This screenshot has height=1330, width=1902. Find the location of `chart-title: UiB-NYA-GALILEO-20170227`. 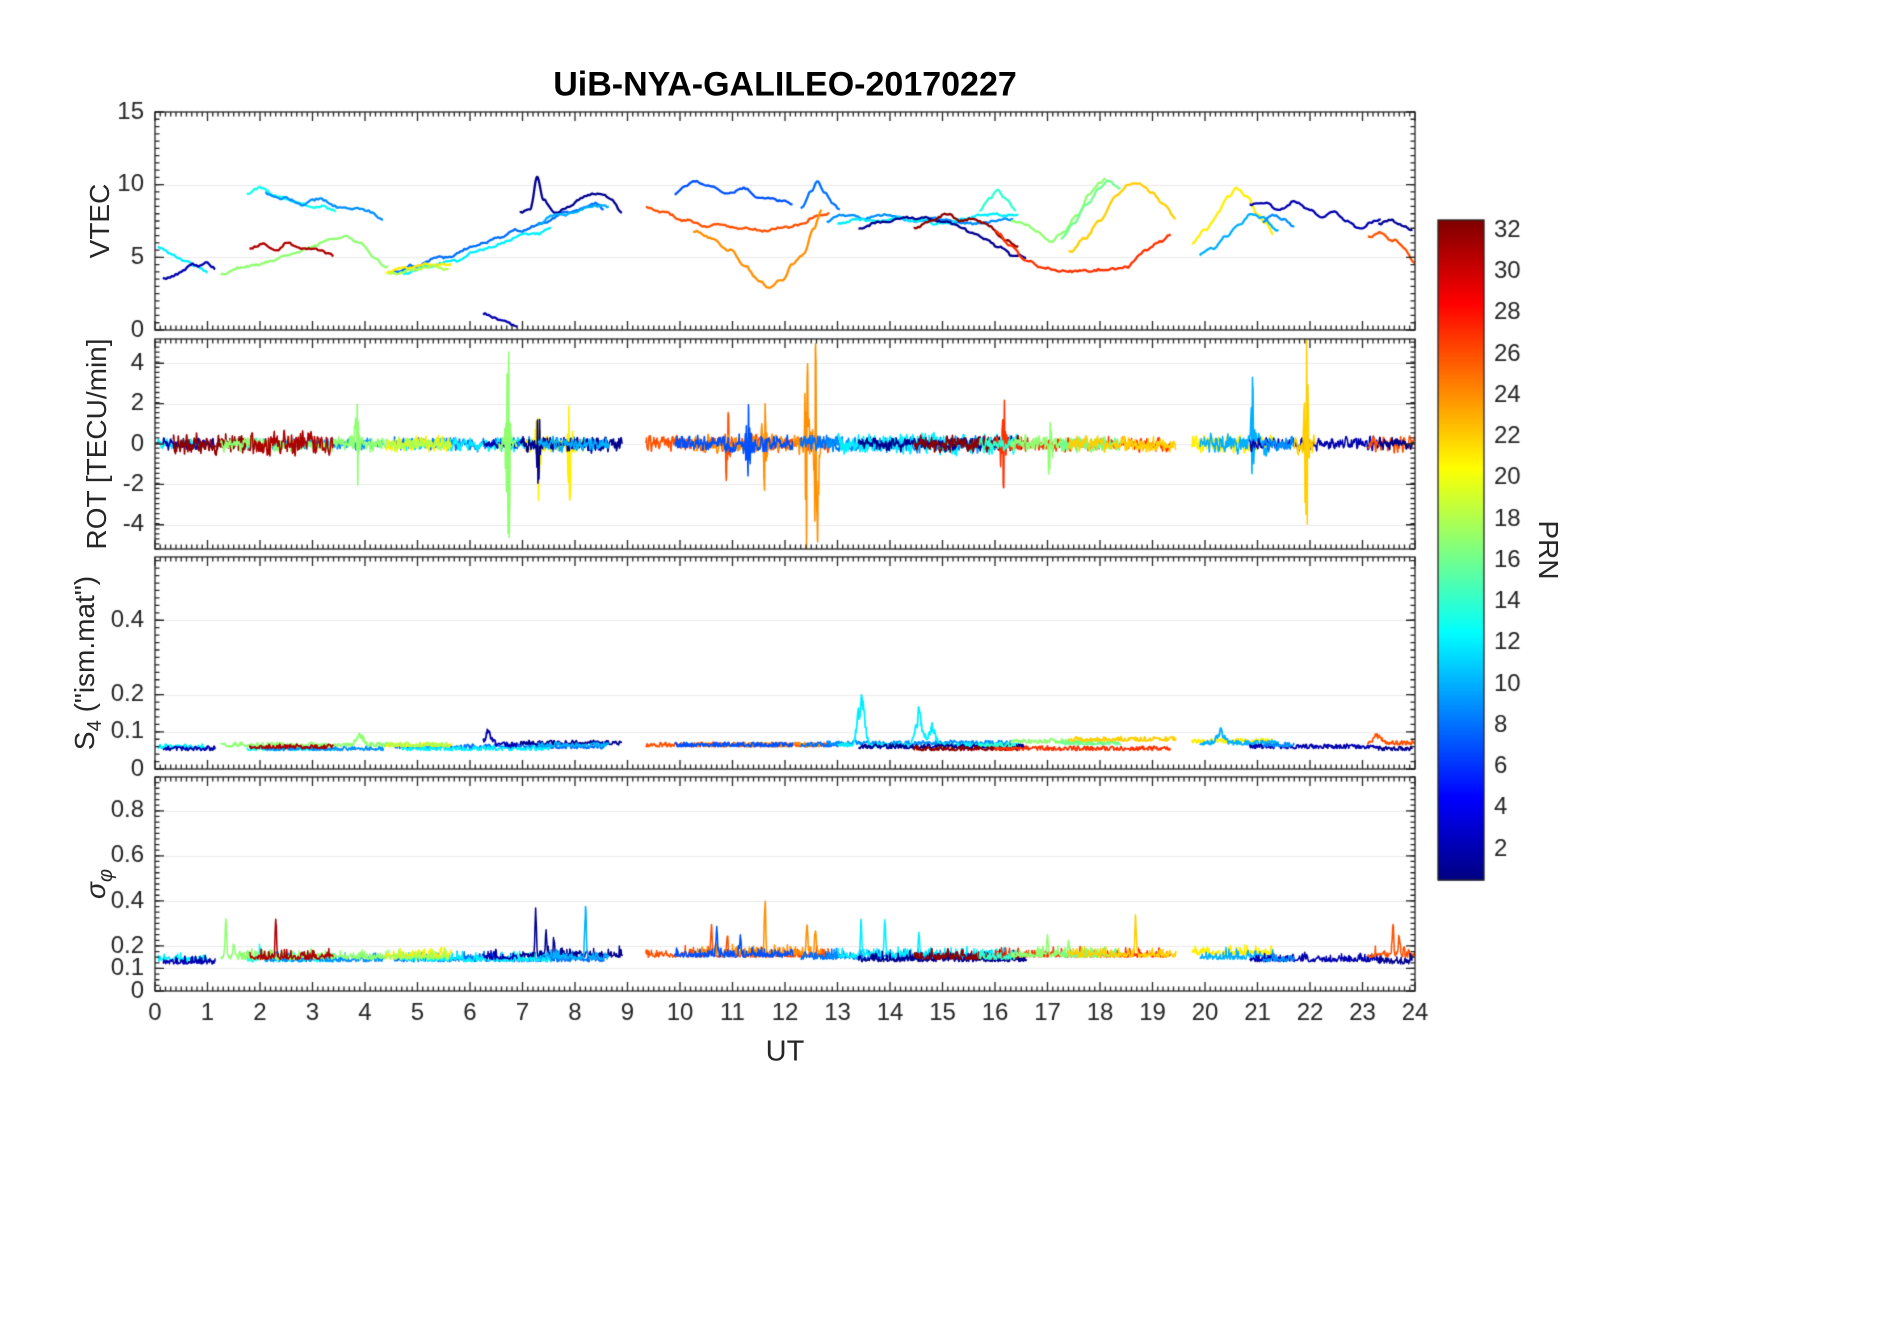

chart-title: UiB-NYA-GALILEO-20170227 is located at coordinates (785, 84).